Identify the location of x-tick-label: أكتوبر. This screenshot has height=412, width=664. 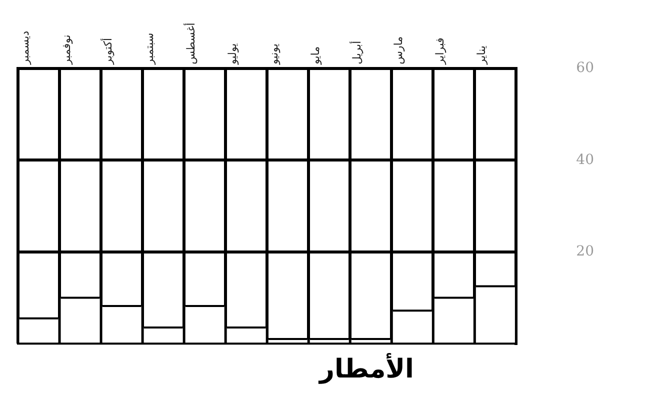
(107, 52).